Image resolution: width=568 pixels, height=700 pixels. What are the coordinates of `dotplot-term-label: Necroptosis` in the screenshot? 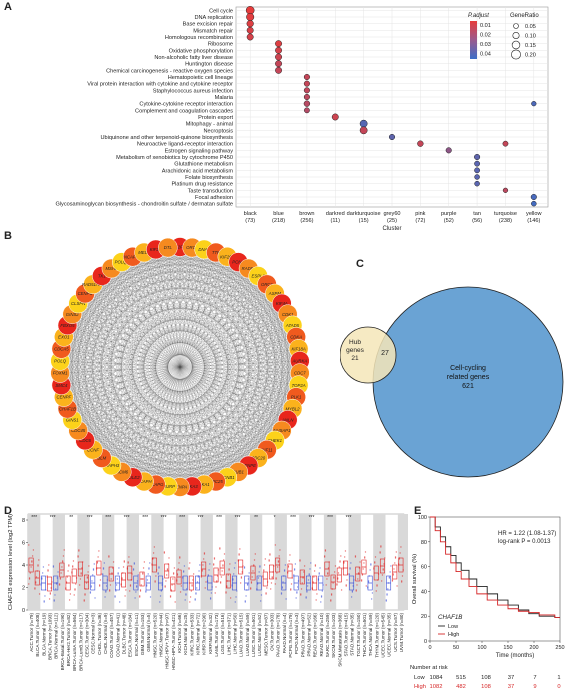 It's located at (218, 131).